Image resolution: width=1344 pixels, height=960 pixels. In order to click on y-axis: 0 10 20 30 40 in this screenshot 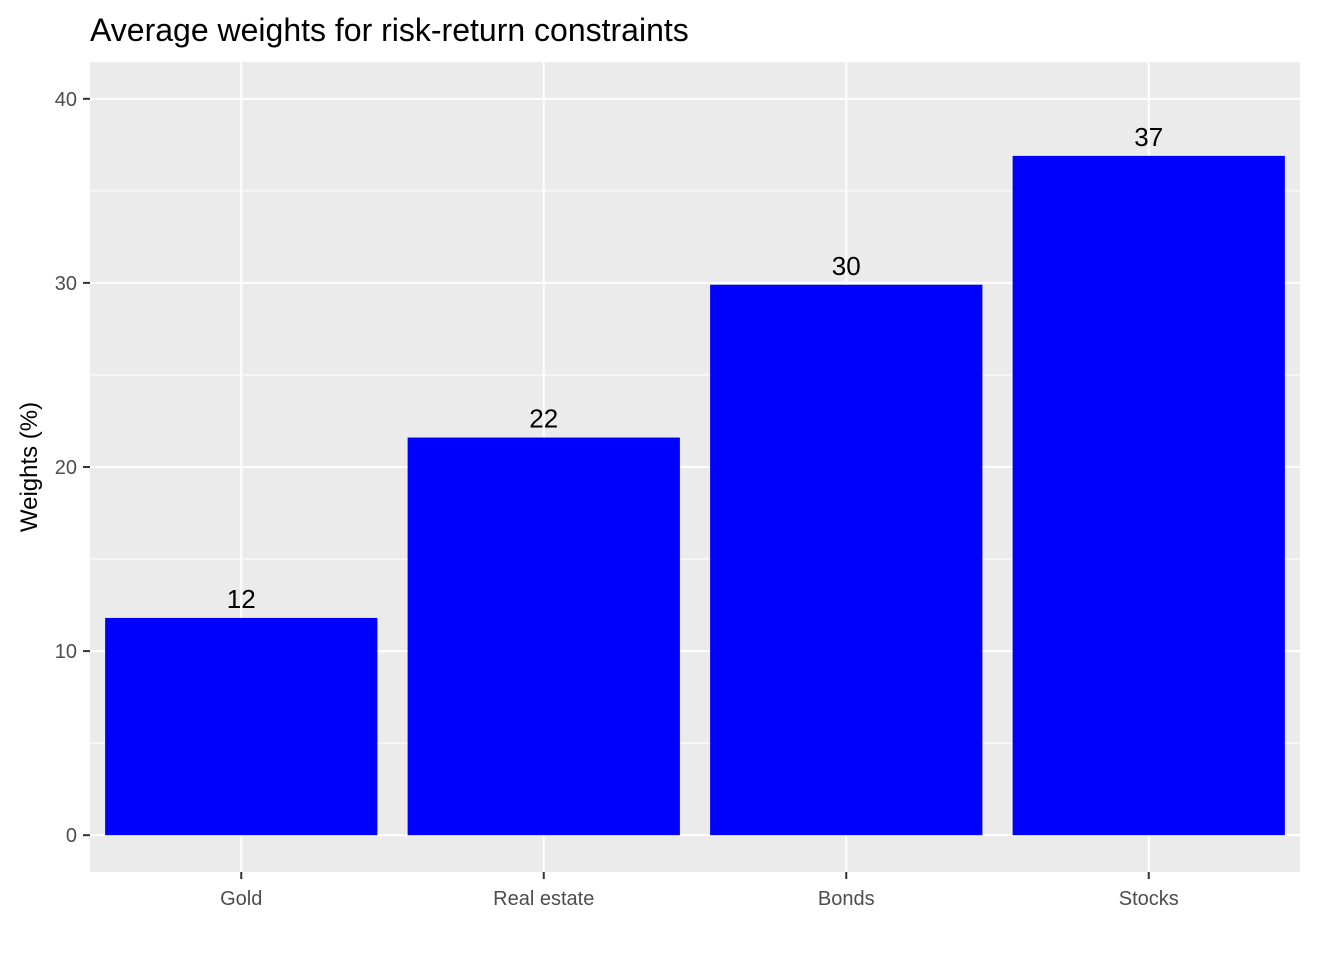, I will do `click(72, 468)`.